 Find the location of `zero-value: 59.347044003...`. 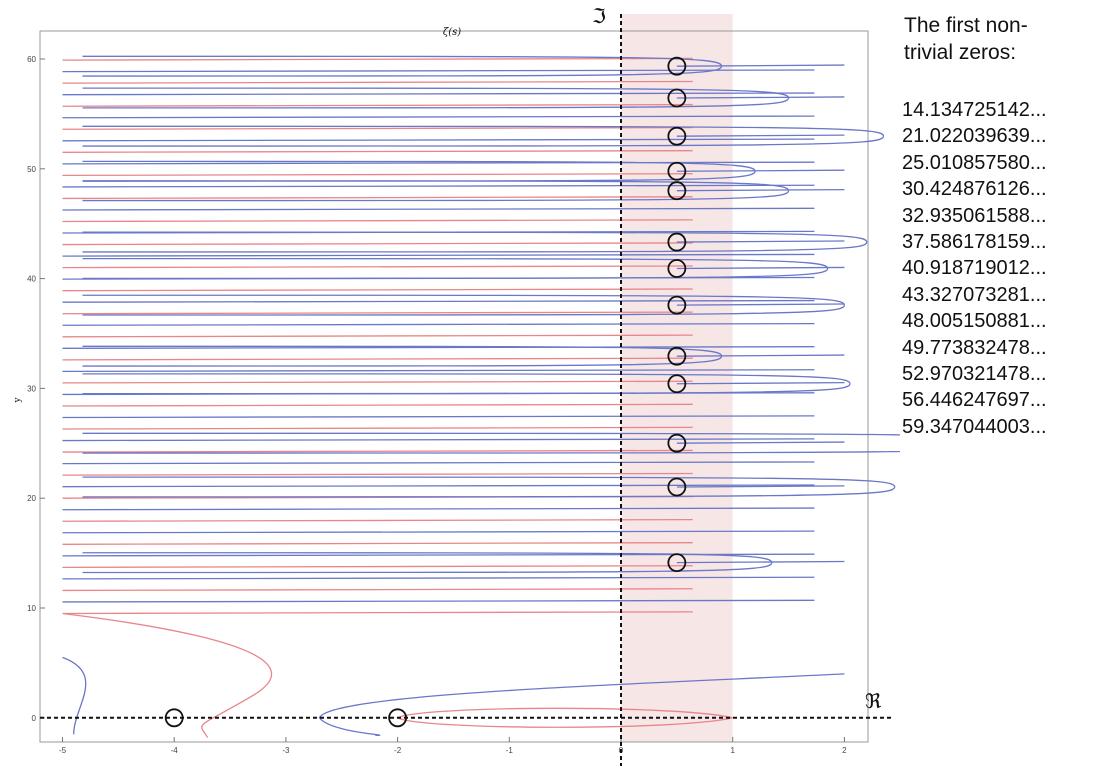

zero-value: 59.347044003... is located at coordinates (974, 426).